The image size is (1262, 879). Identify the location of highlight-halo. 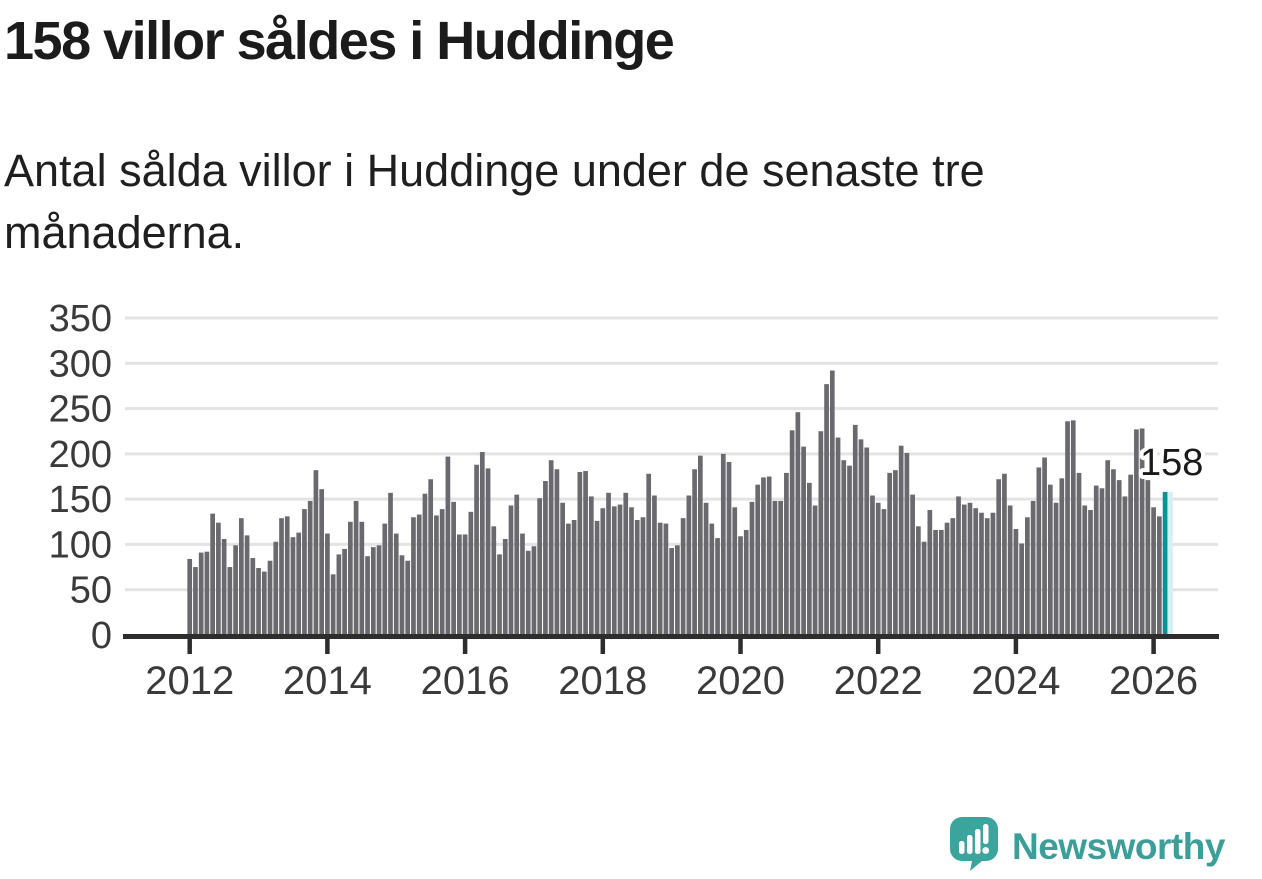
(1170, 563).